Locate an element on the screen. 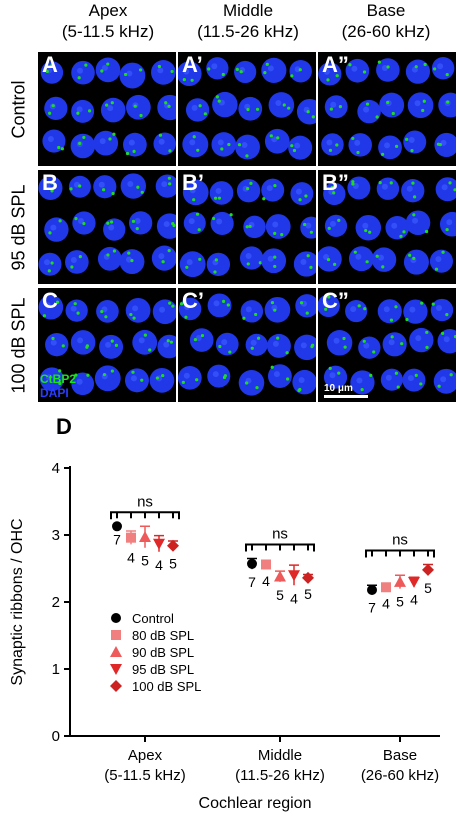  y-tick-label: 2 is located at coordinates (56, 602).